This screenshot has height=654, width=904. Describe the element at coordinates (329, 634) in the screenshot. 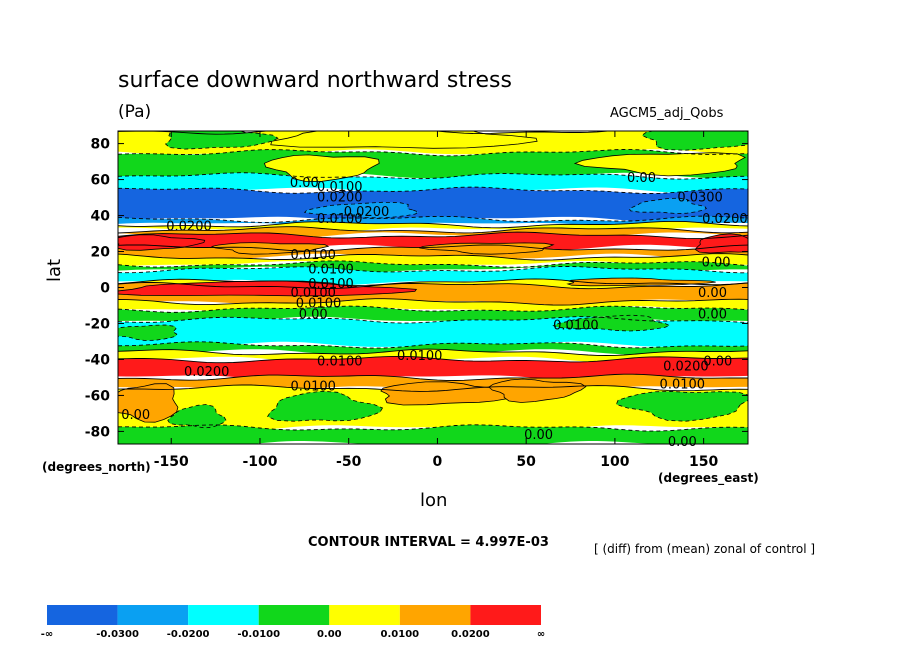

I see `colorbar-label: 0.00` at that location.